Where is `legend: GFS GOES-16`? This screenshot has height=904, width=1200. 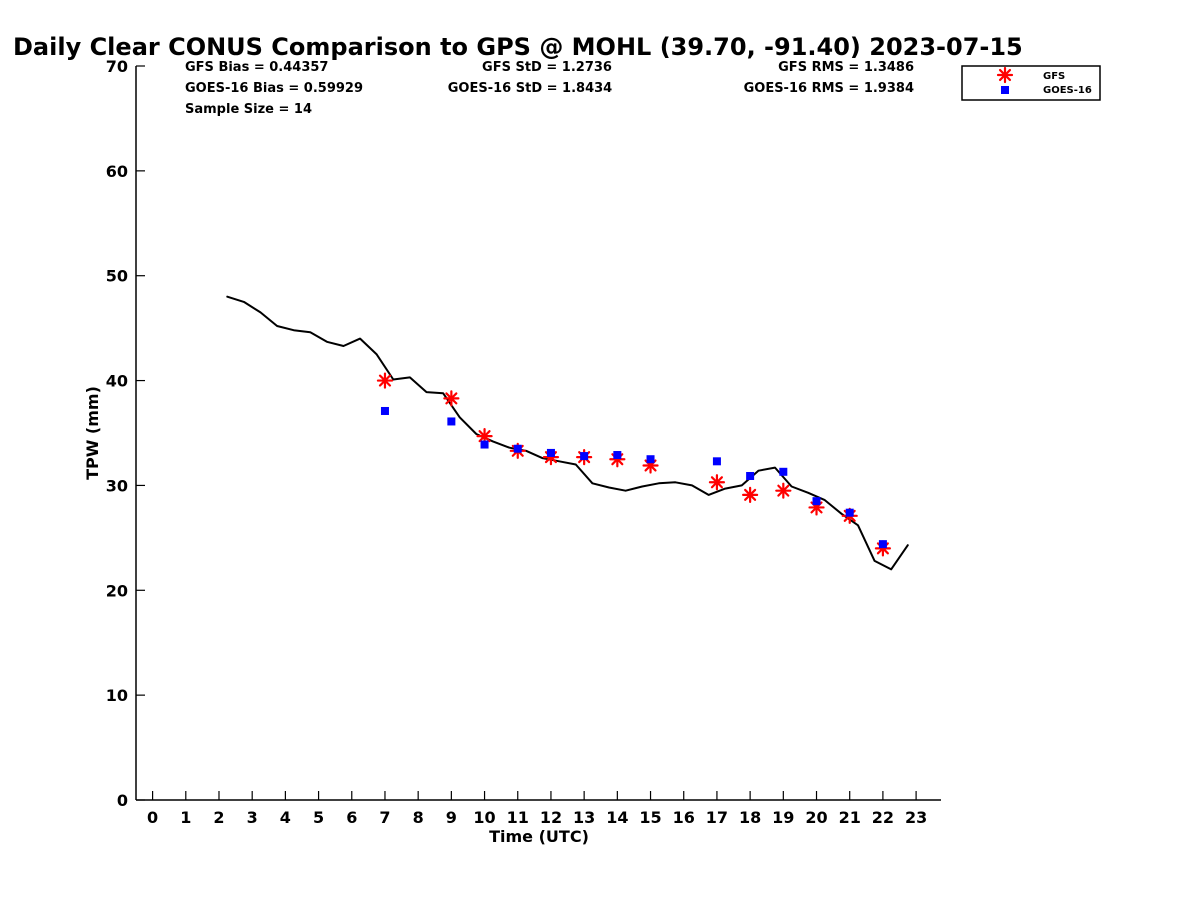 legend: GFS GOES-16 is located at coordinates (1031, 83).